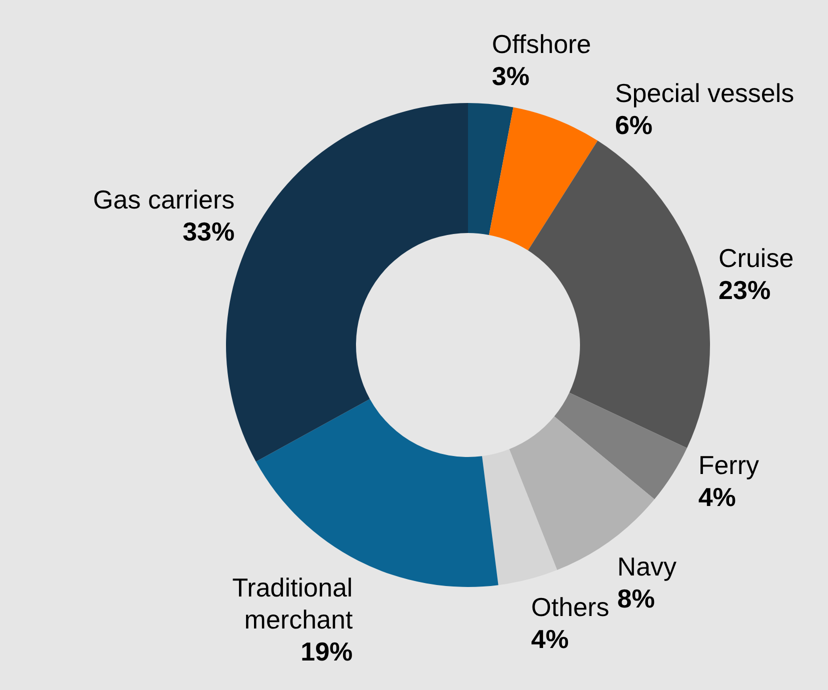  Describe the element at coordinates (647, 566) in the screenshot. I see `slice-label: Navy` at that location.